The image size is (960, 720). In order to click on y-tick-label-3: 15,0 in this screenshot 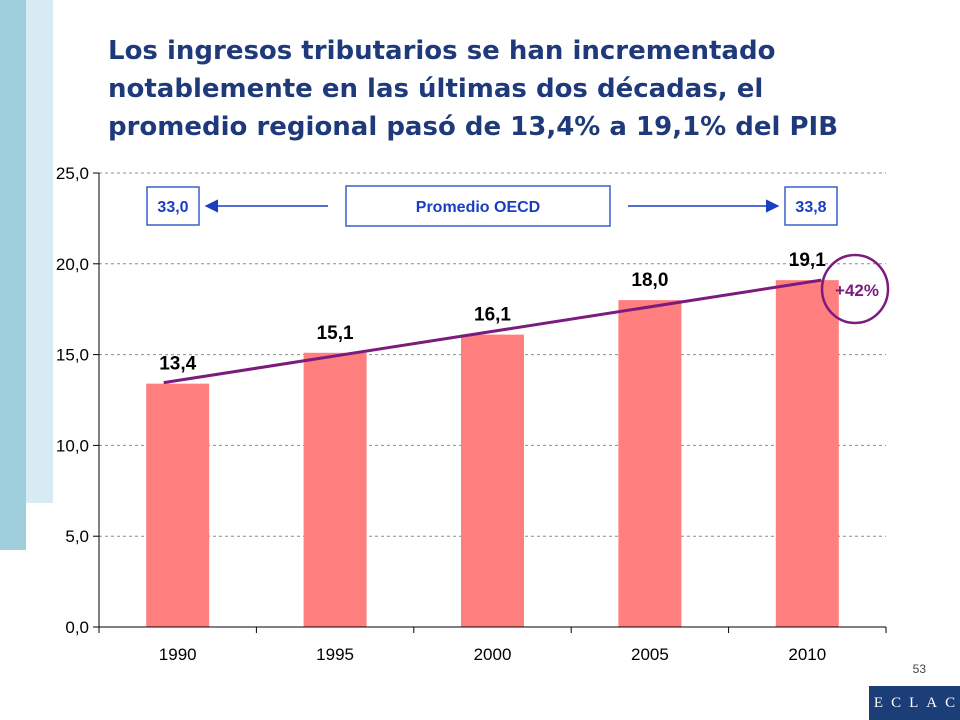, I will do `click(72, 355)`.